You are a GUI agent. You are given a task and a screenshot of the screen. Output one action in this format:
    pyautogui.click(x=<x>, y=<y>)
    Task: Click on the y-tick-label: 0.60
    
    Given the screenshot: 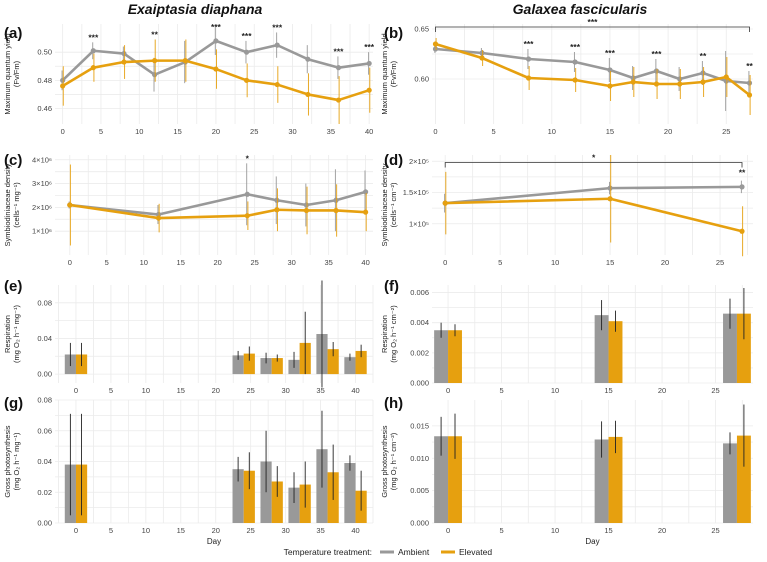 What is the action you would take?
    pyautogui.click(x=421, y=79)
    